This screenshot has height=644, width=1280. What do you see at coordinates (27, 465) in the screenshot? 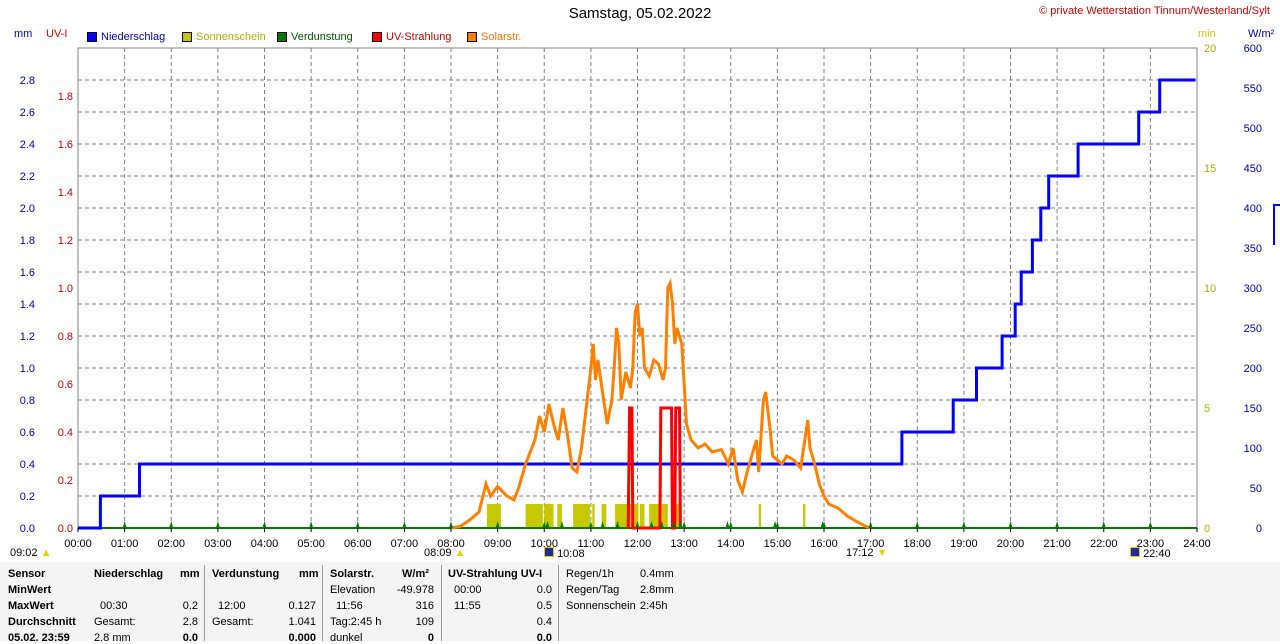
I see `y-tick-label-mm: 0.4` at bounding box center [27, 465].